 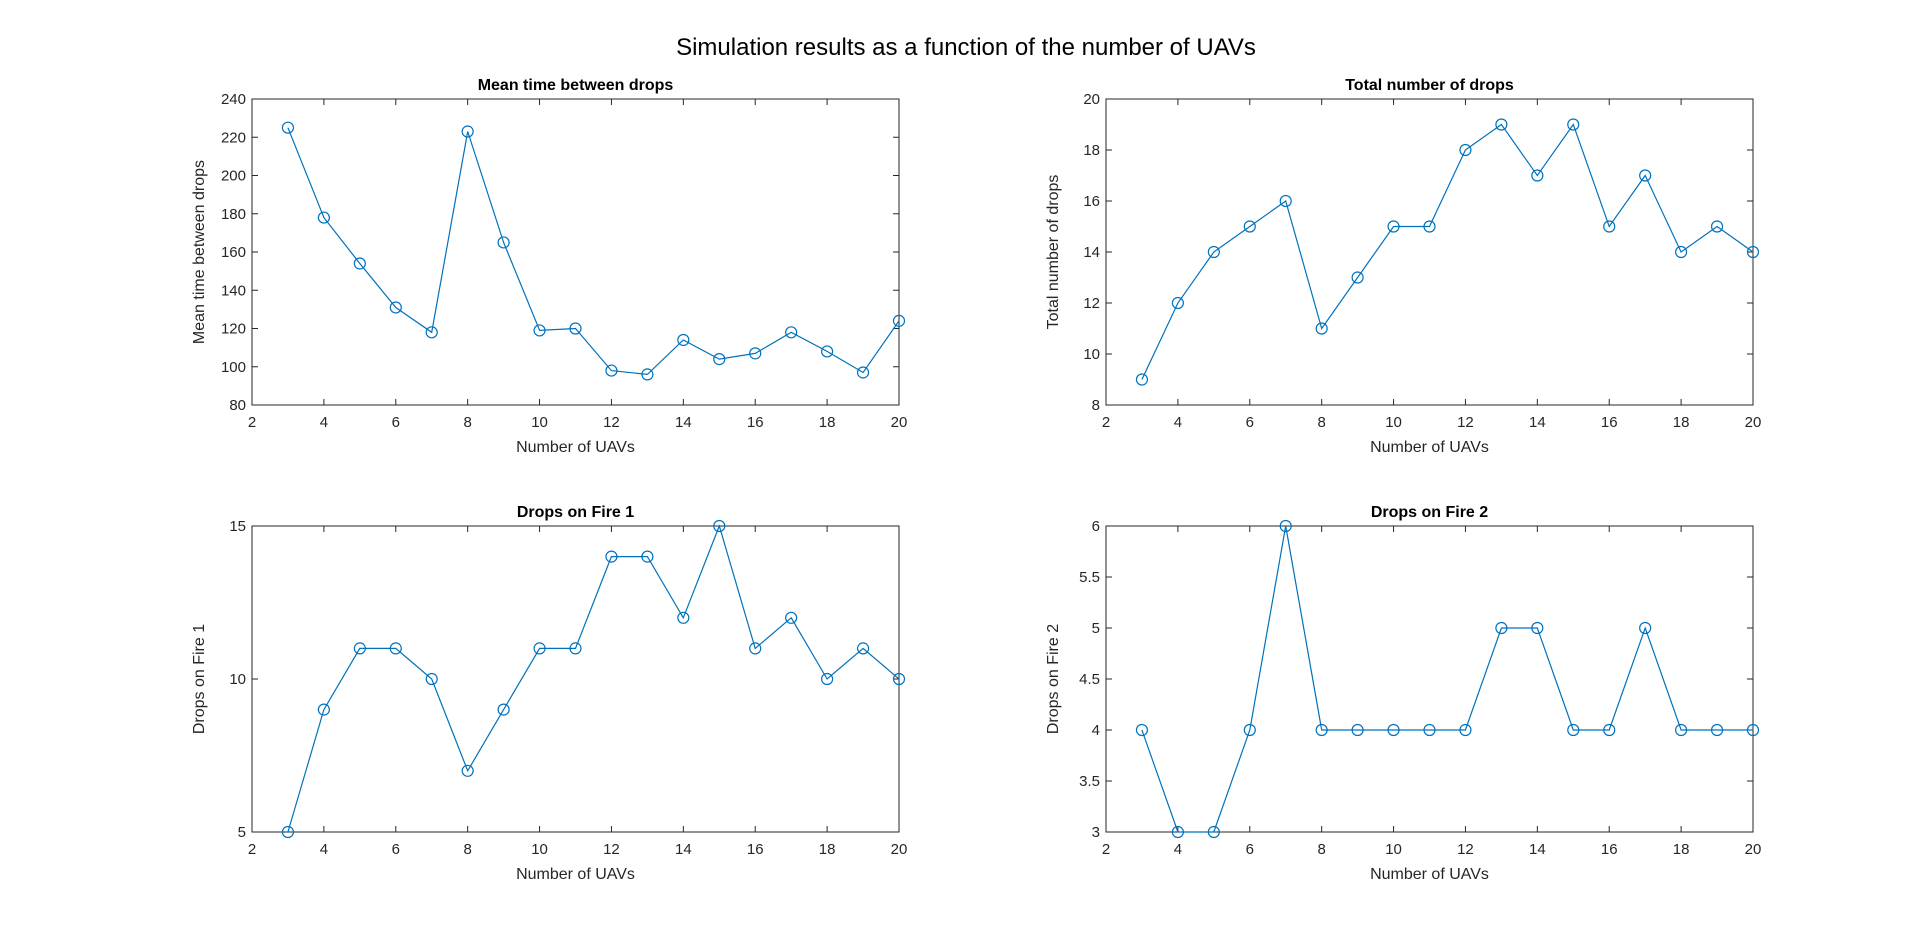 What do you see at coordinates (237, 679) in the screenshot?
I see `y-tick-label: 10` at bounding box center [237, 679].